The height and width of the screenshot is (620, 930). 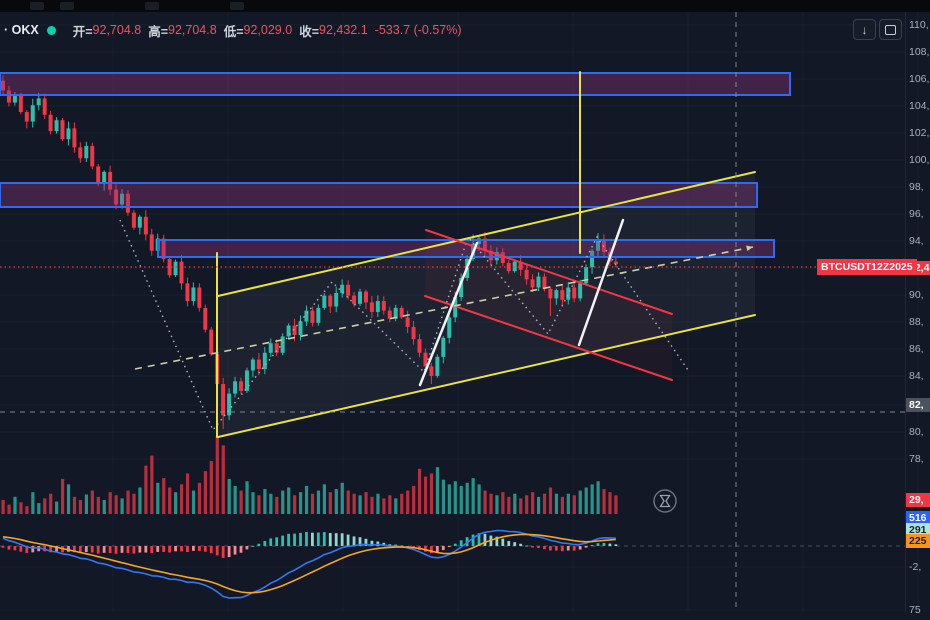 I want to click on symbol-exchange: · OKX, so click(x=21, y=30).